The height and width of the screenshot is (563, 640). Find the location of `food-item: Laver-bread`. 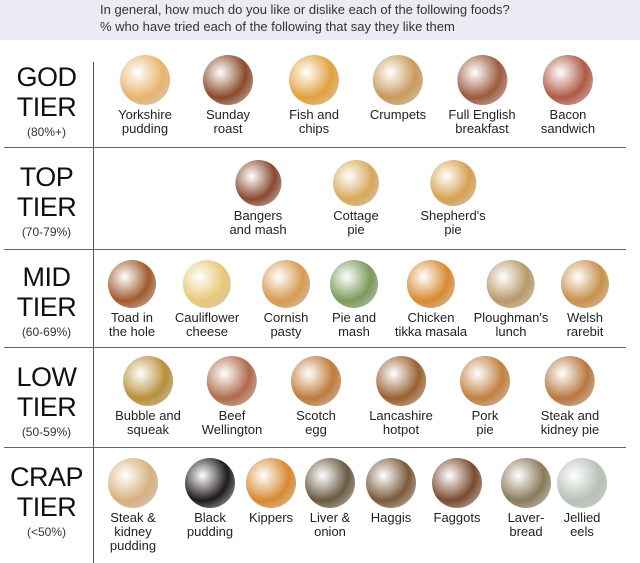

food-item: Laver-bread is located at coordinates (526, 498).